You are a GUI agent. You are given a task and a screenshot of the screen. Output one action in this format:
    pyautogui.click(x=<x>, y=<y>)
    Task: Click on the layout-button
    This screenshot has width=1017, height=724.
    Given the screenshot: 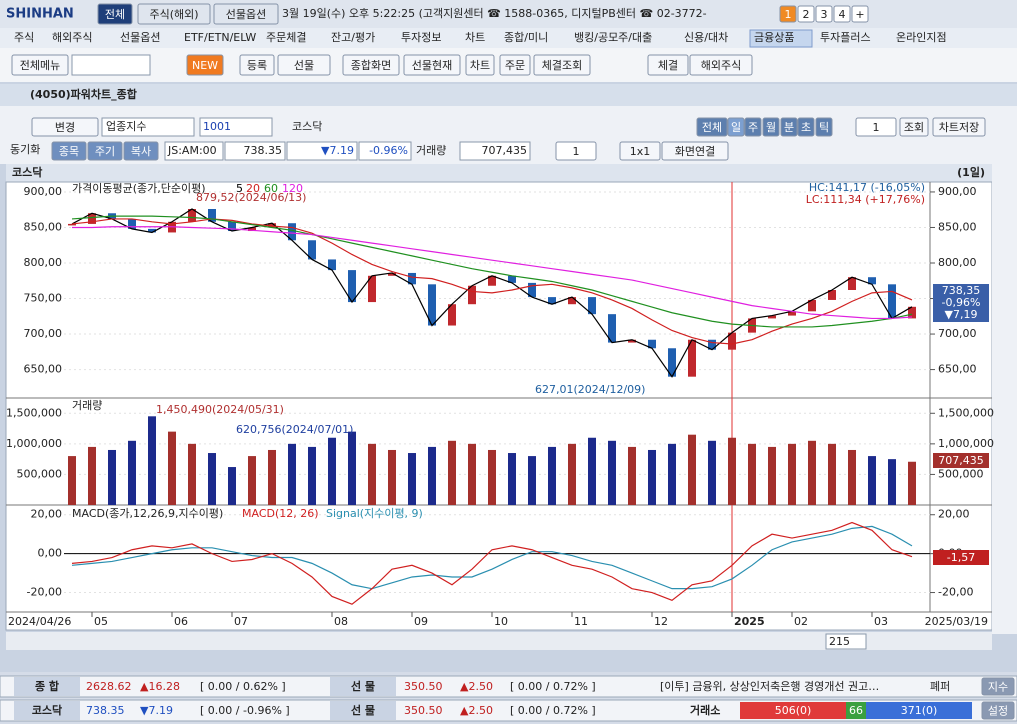 What is the action you would take?
    pyautogui.click(x=640, y=151)
    